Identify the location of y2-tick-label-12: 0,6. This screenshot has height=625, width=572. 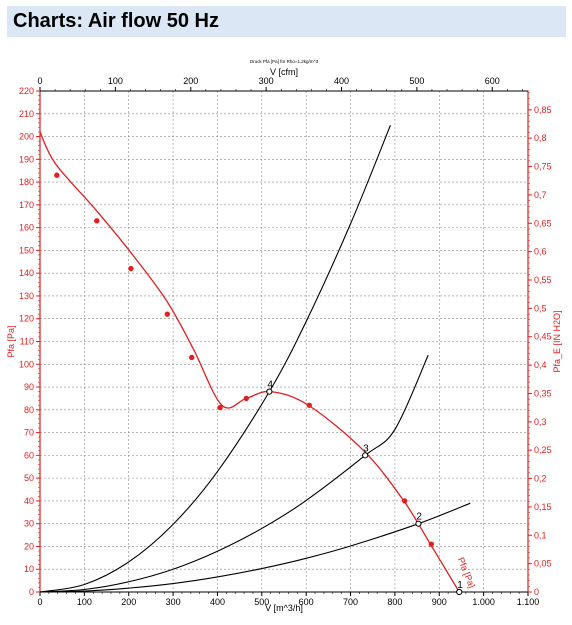
(540, 252).